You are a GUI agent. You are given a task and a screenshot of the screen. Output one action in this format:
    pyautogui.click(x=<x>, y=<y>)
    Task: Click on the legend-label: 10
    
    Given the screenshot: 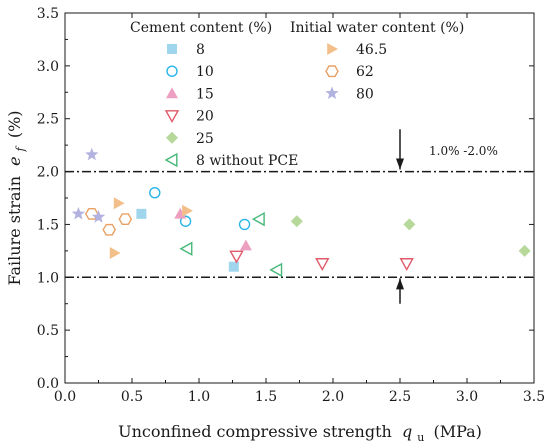 What is the action you would take?
    pyautogui.click(x=205, y=72)
    